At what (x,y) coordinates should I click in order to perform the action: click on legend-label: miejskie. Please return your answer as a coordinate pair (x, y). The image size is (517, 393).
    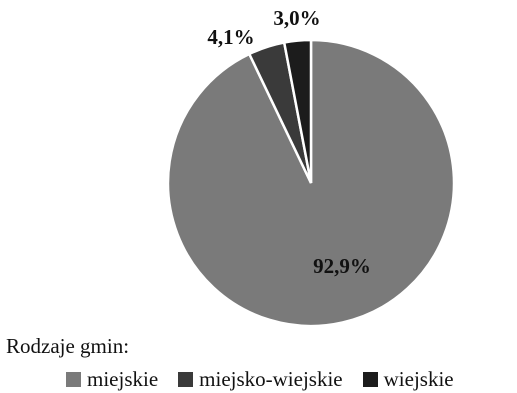
    Looking at the image, I should click on (123, 379).